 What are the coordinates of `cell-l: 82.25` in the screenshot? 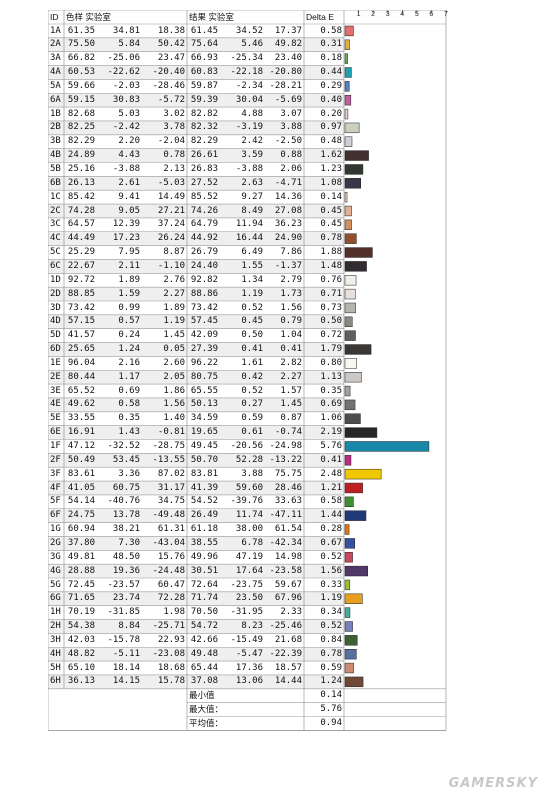 It's located at (81, 127).